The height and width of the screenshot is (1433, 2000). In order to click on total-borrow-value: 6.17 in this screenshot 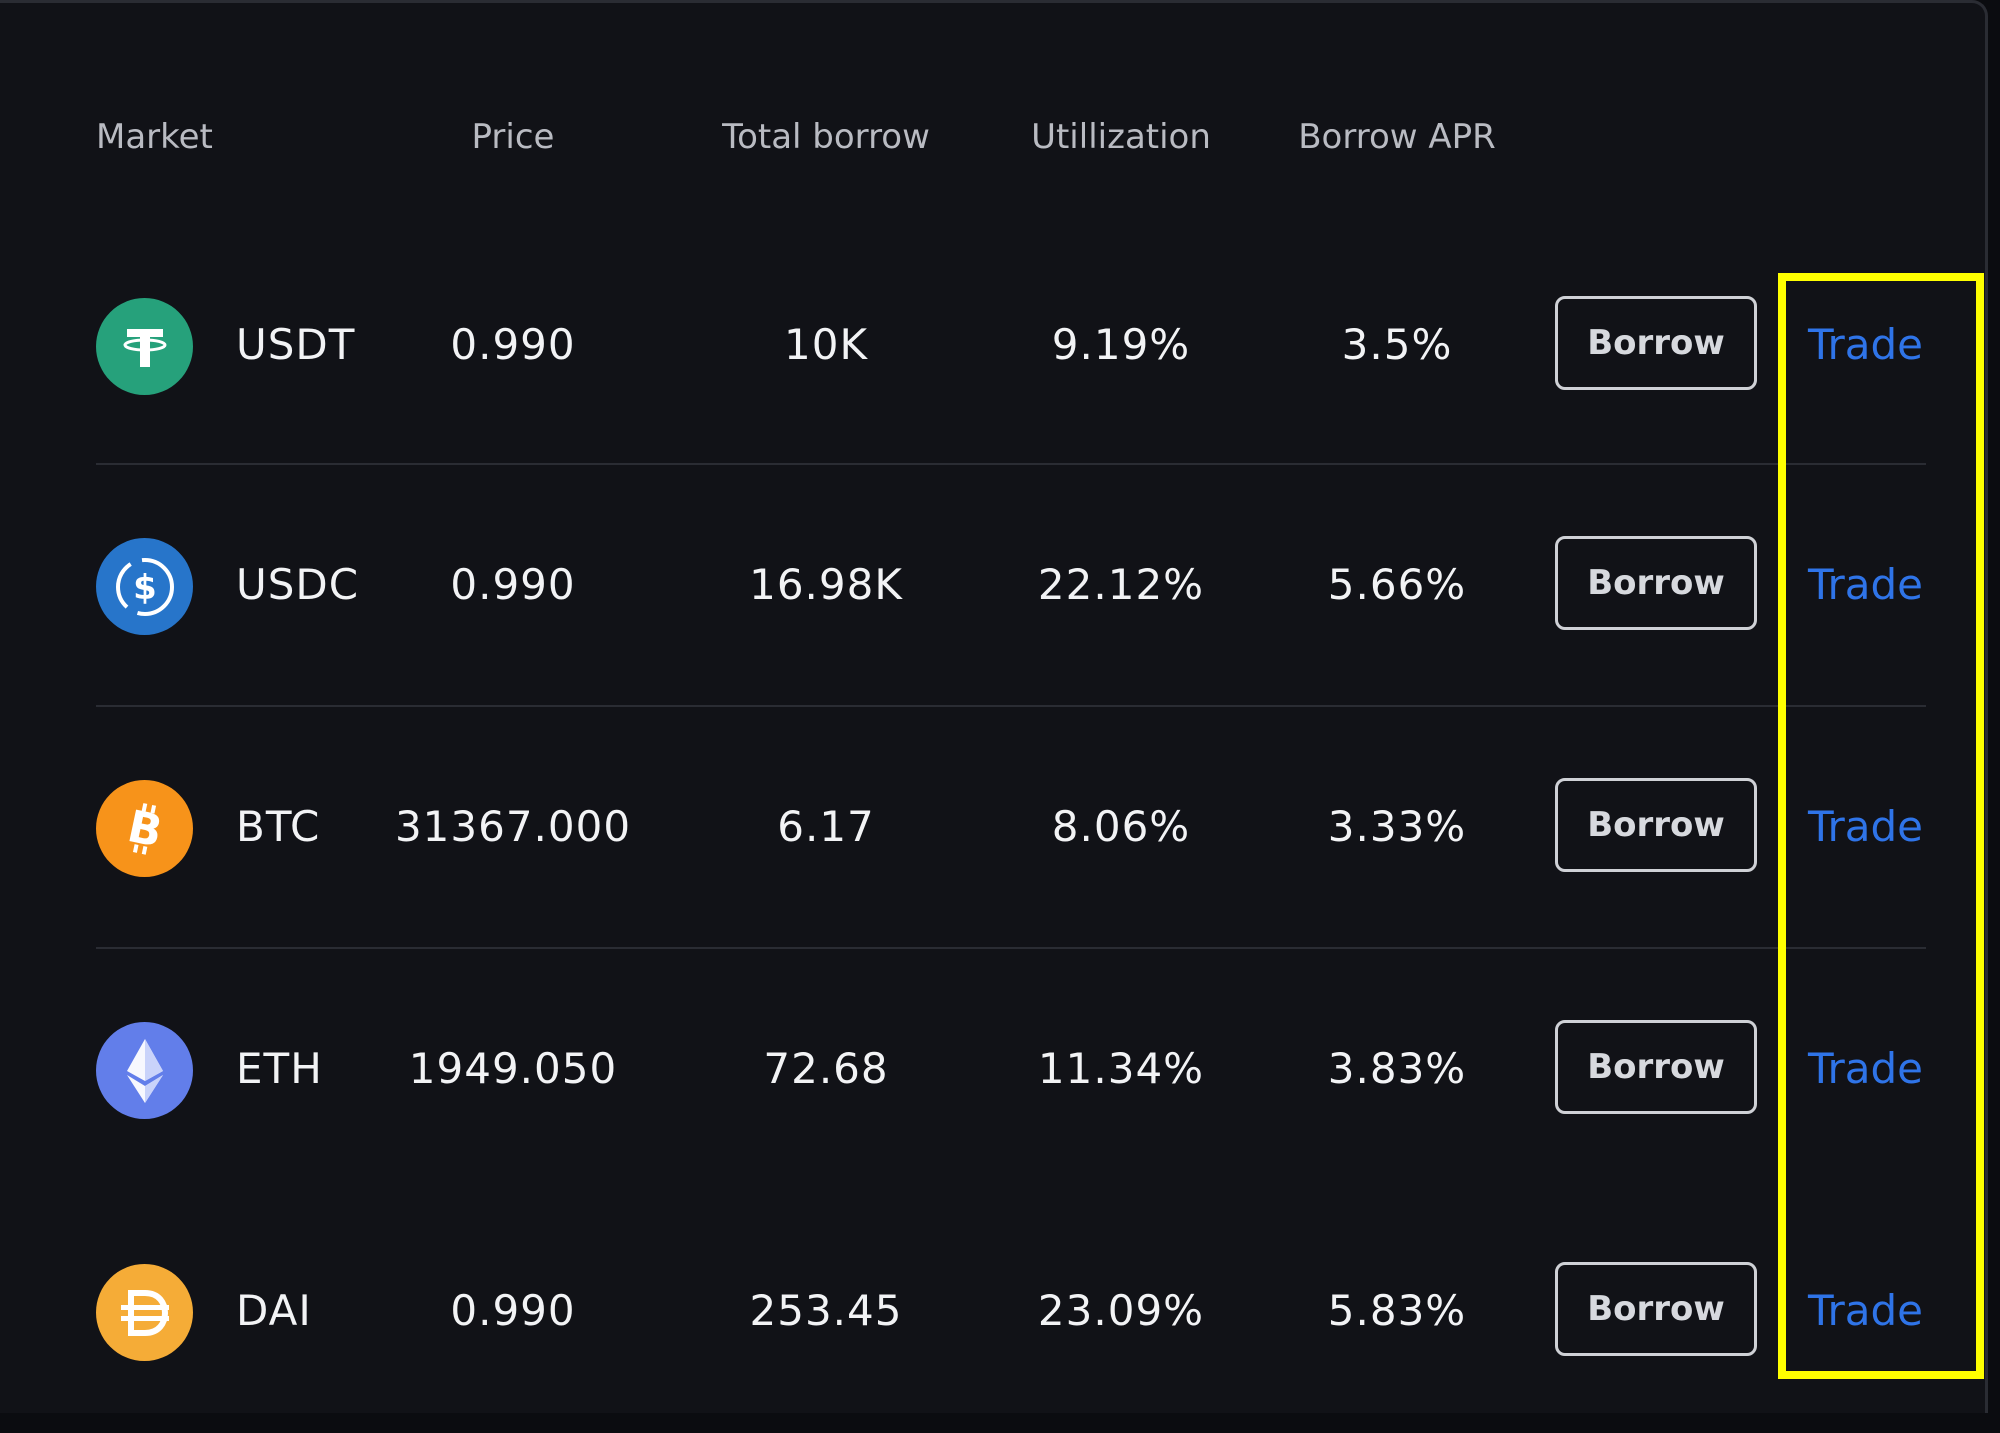, I will do `click(826, 826)`.